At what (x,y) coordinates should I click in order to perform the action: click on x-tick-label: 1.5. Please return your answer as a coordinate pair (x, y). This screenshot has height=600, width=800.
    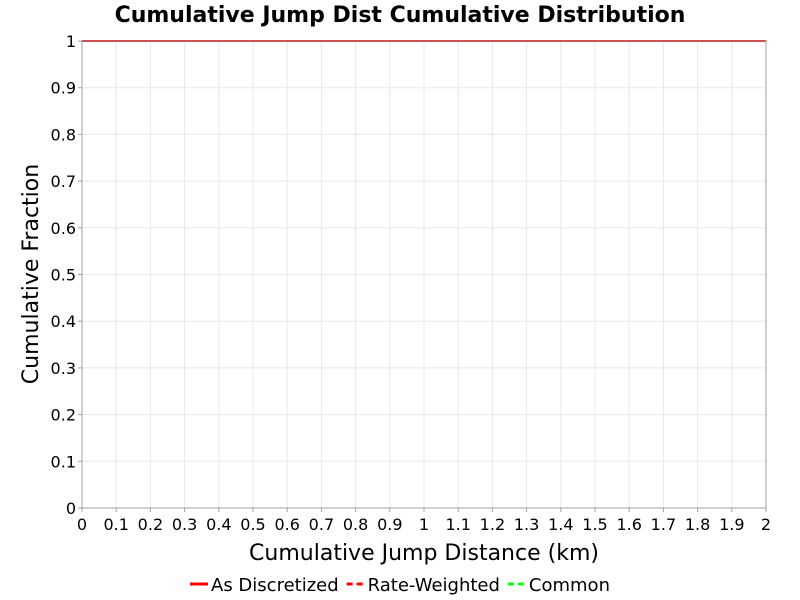
    Looking at the image, I should click on (594, 524).